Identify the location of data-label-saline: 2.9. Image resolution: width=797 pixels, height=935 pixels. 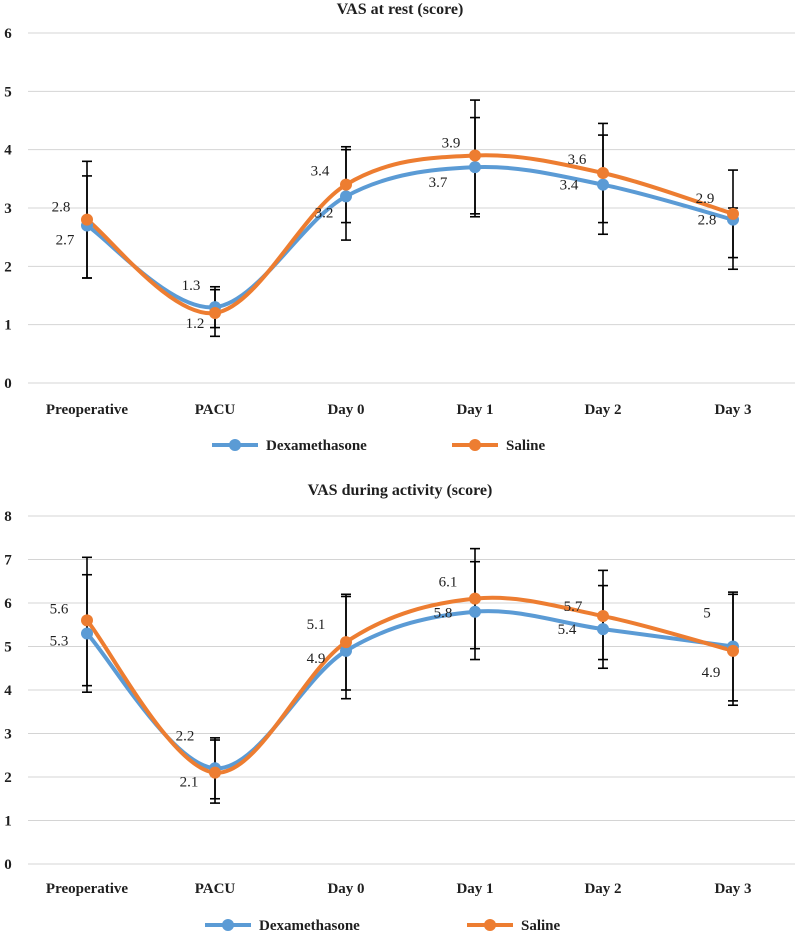
(705, 199).